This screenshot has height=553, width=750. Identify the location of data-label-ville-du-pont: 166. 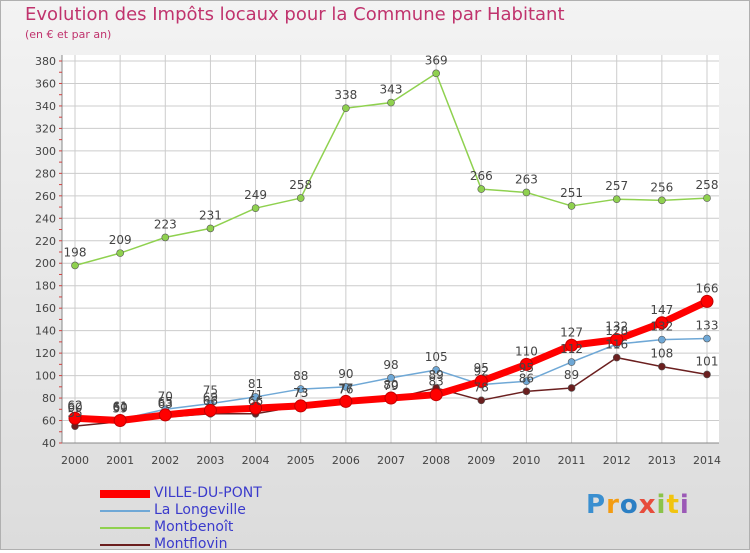
(707, 288).